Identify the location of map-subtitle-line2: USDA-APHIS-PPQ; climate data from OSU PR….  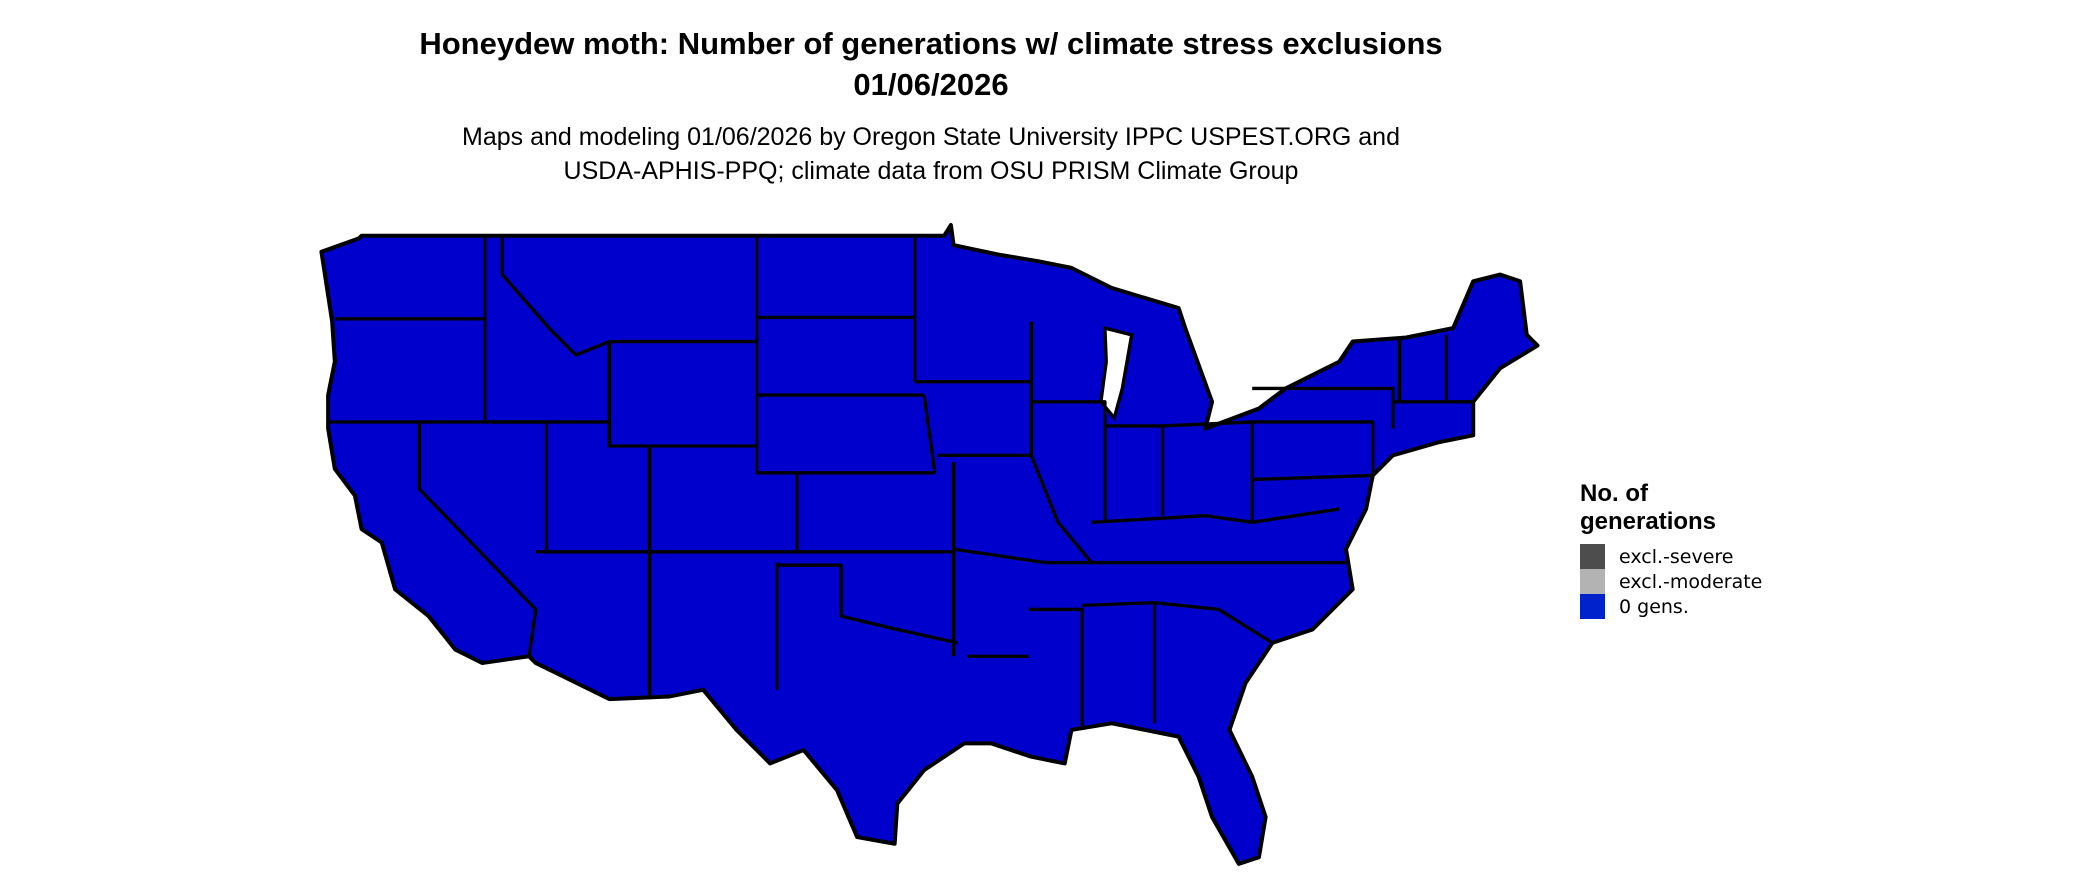
(931, 171).